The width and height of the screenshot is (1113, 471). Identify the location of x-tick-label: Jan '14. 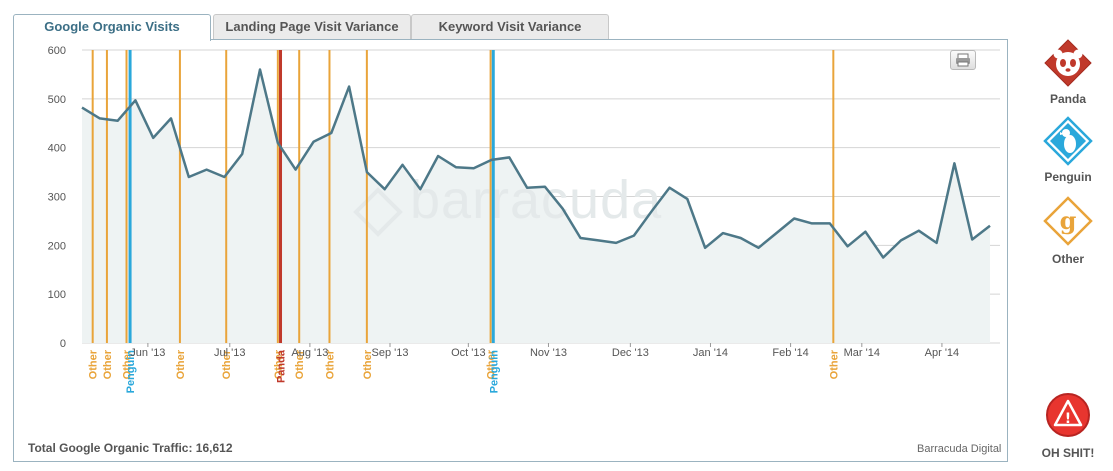
(710, 353).